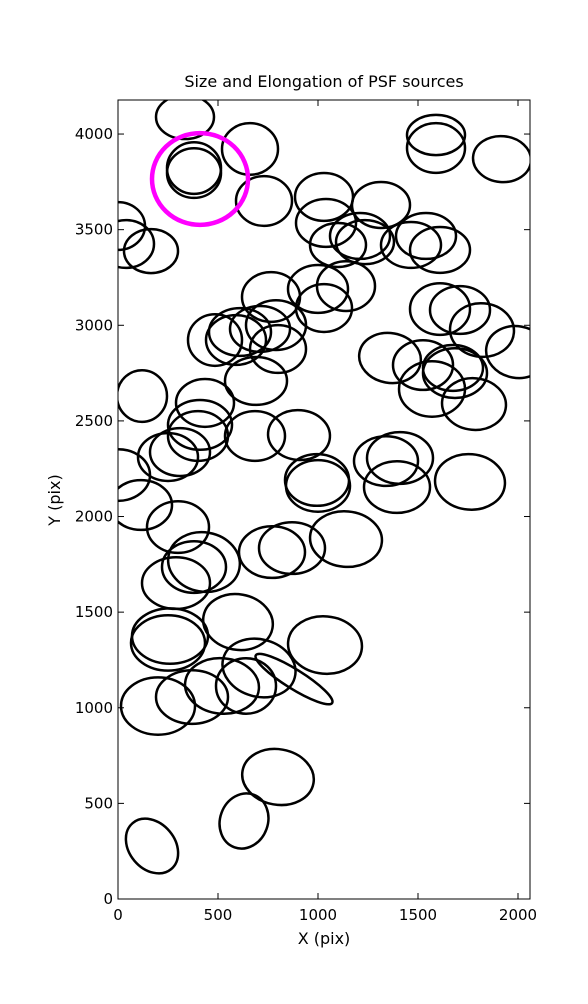 The height and width of the screenshot is (1004, 588). I want to click on y-tick-label: 1500, so click(94, 612).